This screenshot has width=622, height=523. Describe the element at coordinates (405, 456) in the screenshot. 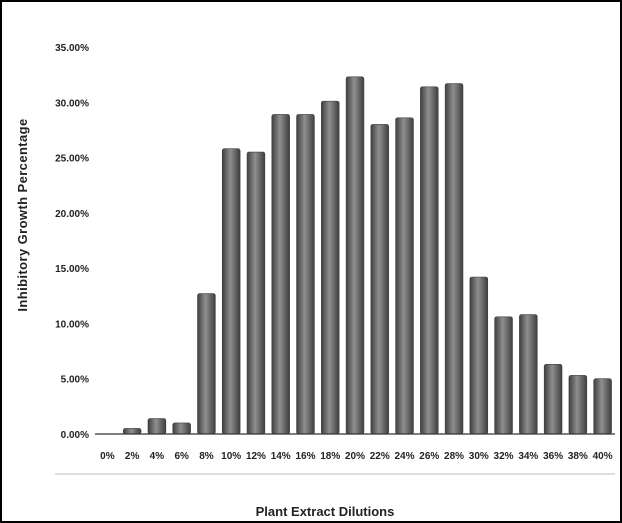

I see `x-tick-label: 24%` at that location.